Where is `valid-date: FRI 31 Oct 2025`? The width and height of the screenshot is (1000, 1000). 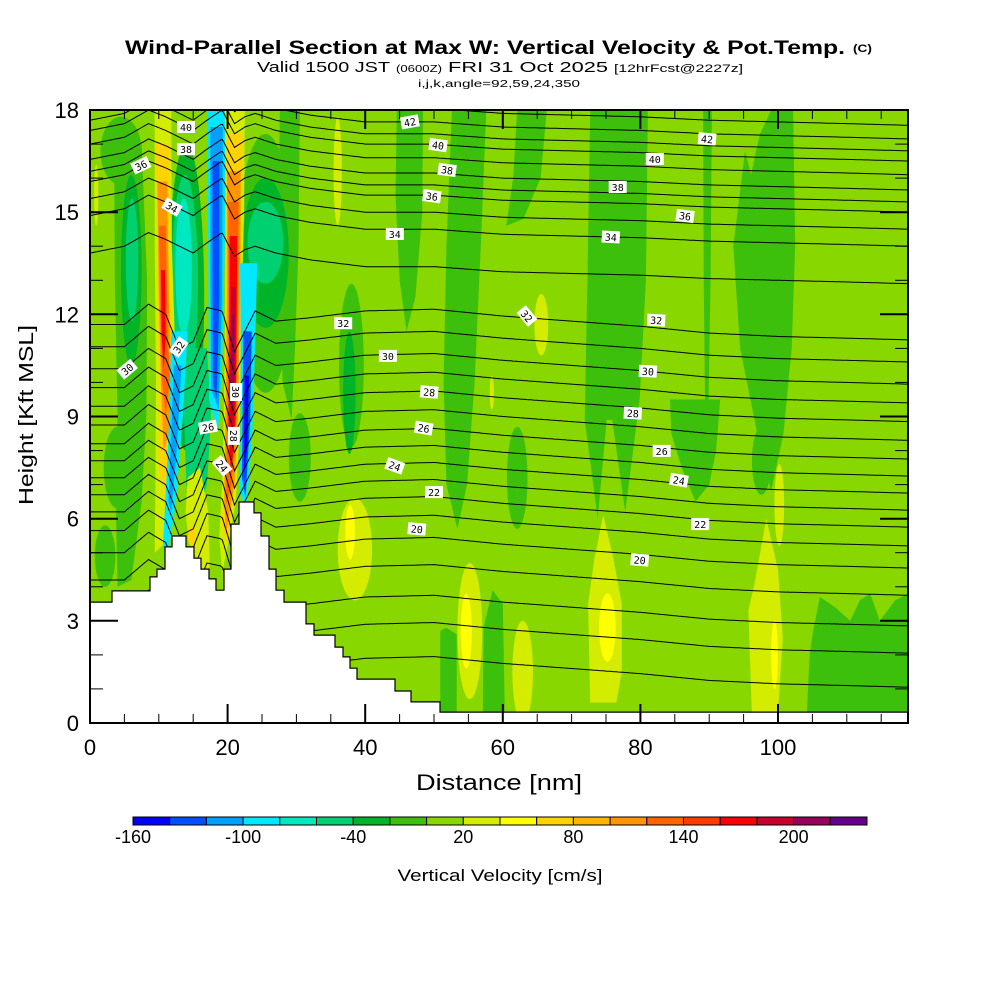
valid-date: FRI 31 Oct 2025 is located at coordinates (528, 67).